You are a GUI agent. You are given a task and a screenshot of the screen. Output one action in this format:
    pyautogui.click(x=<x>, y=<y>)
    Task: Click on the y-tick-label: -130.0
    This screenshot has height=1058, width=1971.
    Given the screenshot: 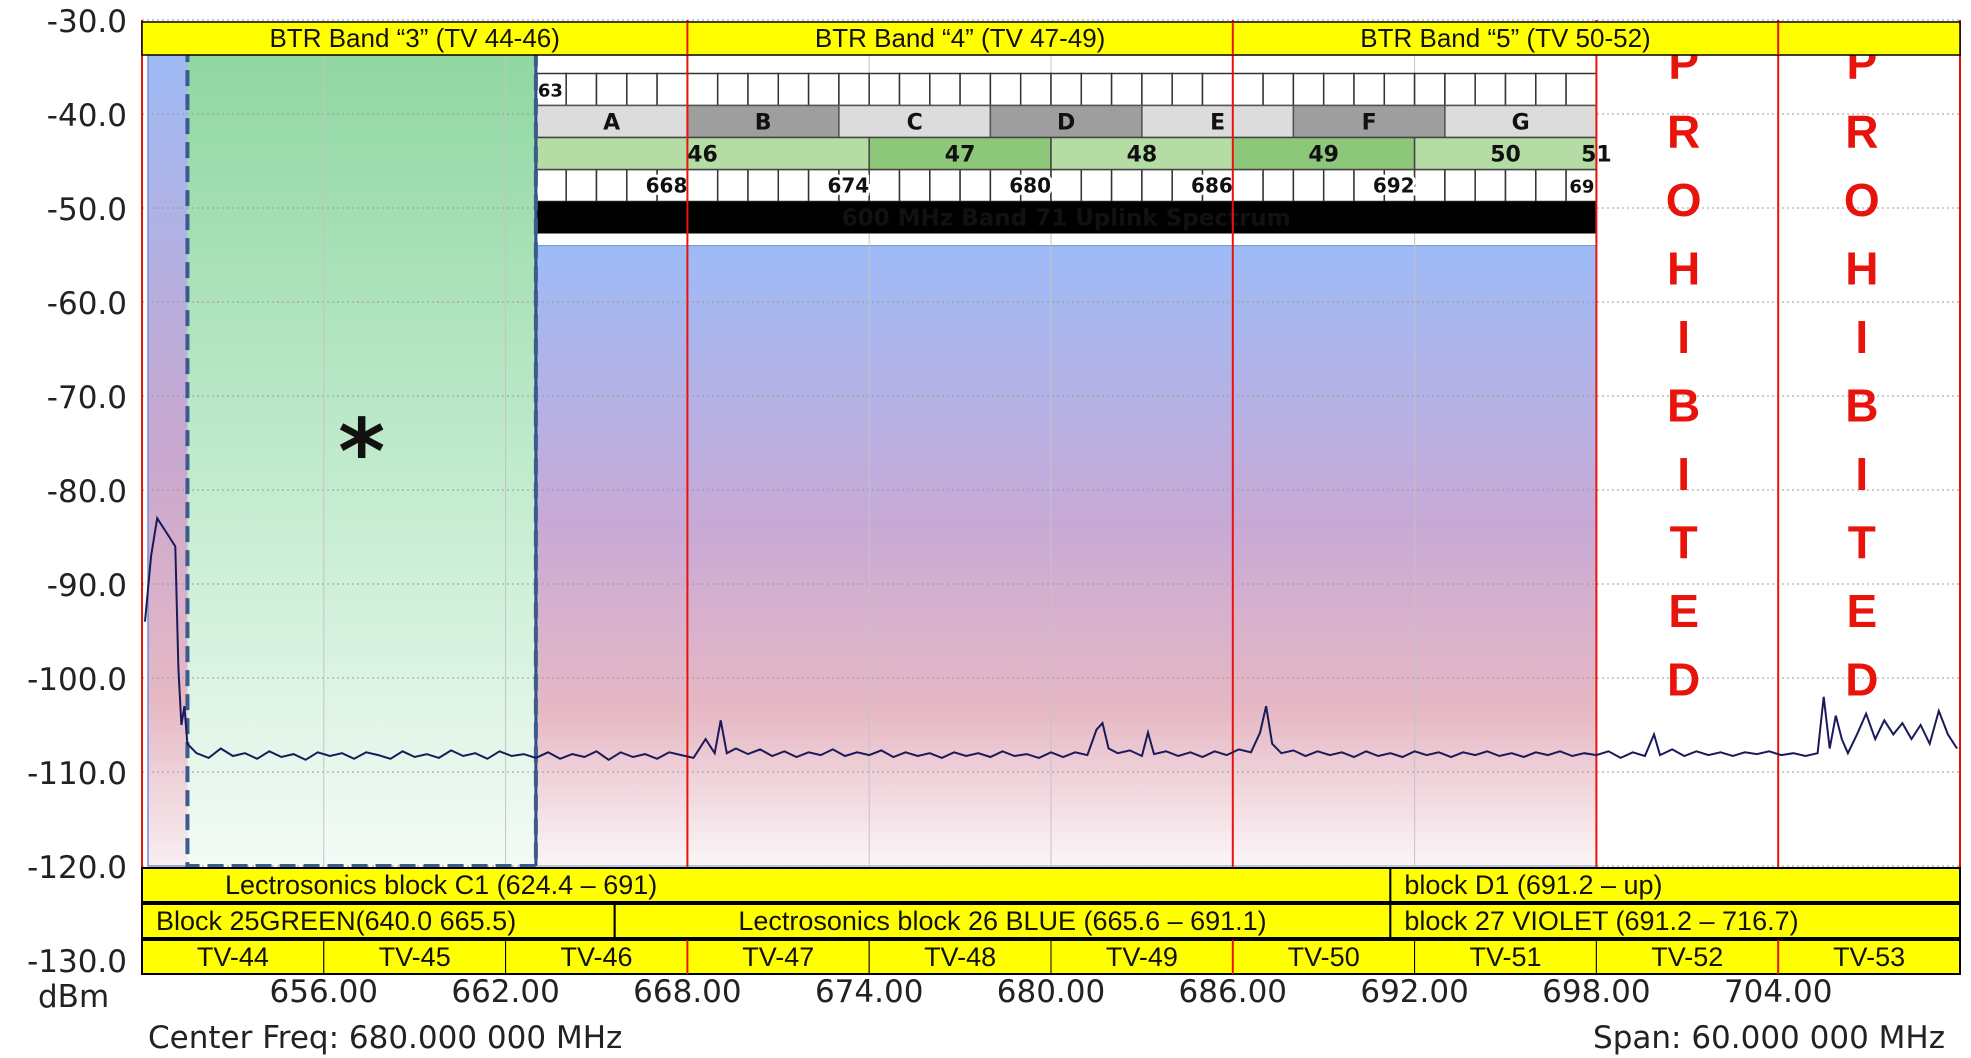 What is the action you would take?
    pyautogui.click(x=77, y=962)
    